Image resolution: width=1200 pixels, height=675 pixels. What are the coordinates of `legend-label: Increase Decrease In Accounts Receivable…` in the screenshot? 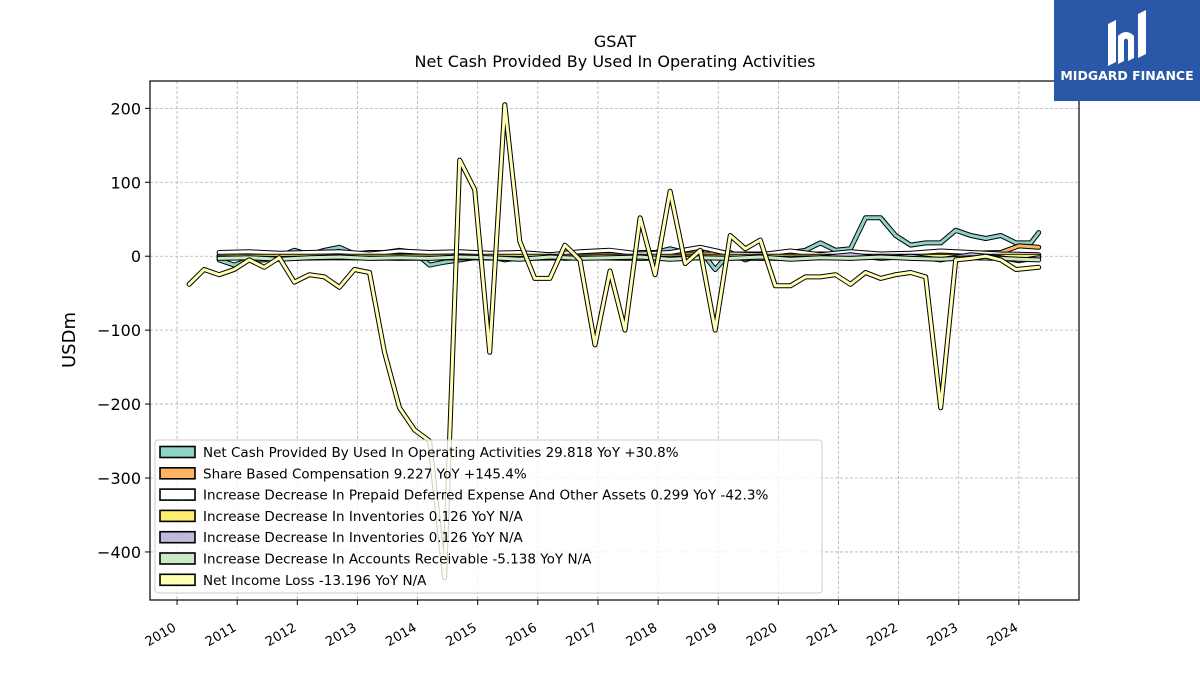 It's located at (397, 560).